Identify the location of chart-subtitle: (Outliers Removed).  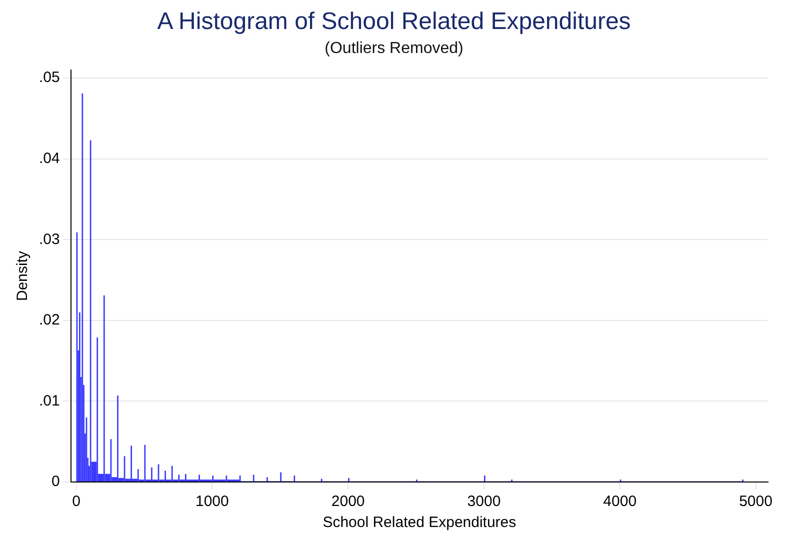
(394, 49).